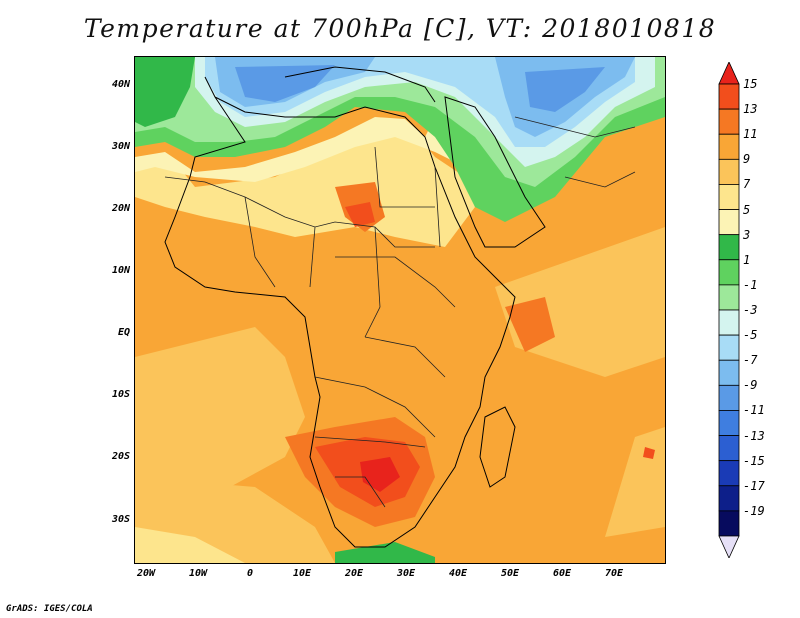 The image size is (800, 618). Describe the element at coordinates (750, 84) in the screenshot. I see `colorbar-label: 15` at that location.